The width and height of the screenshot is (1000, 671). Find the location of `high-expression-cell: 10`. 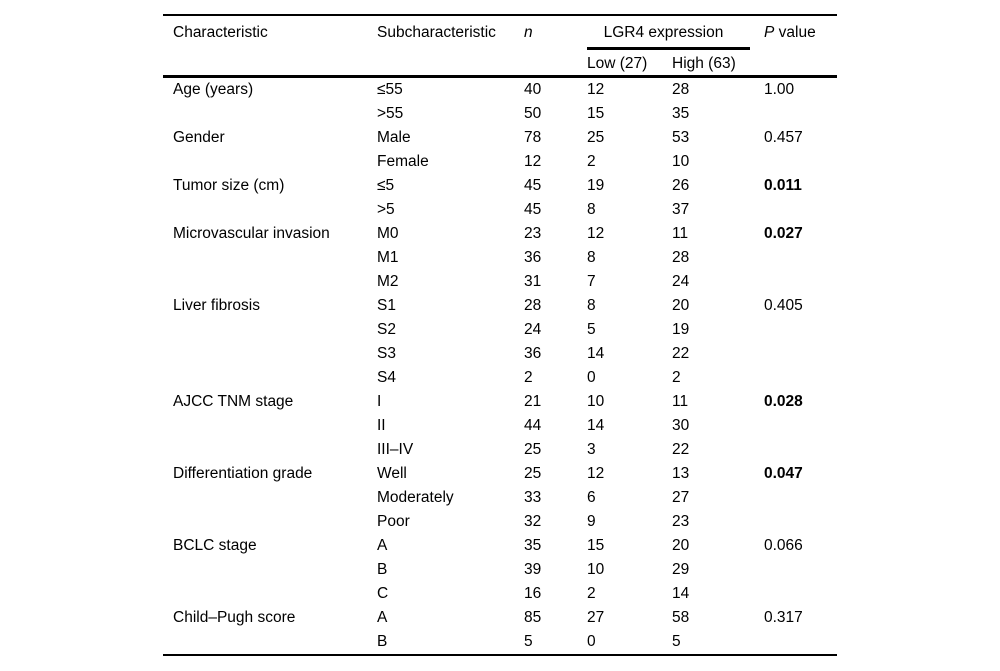

high-expression-cell: 10 is located at coordinates (681, 161).